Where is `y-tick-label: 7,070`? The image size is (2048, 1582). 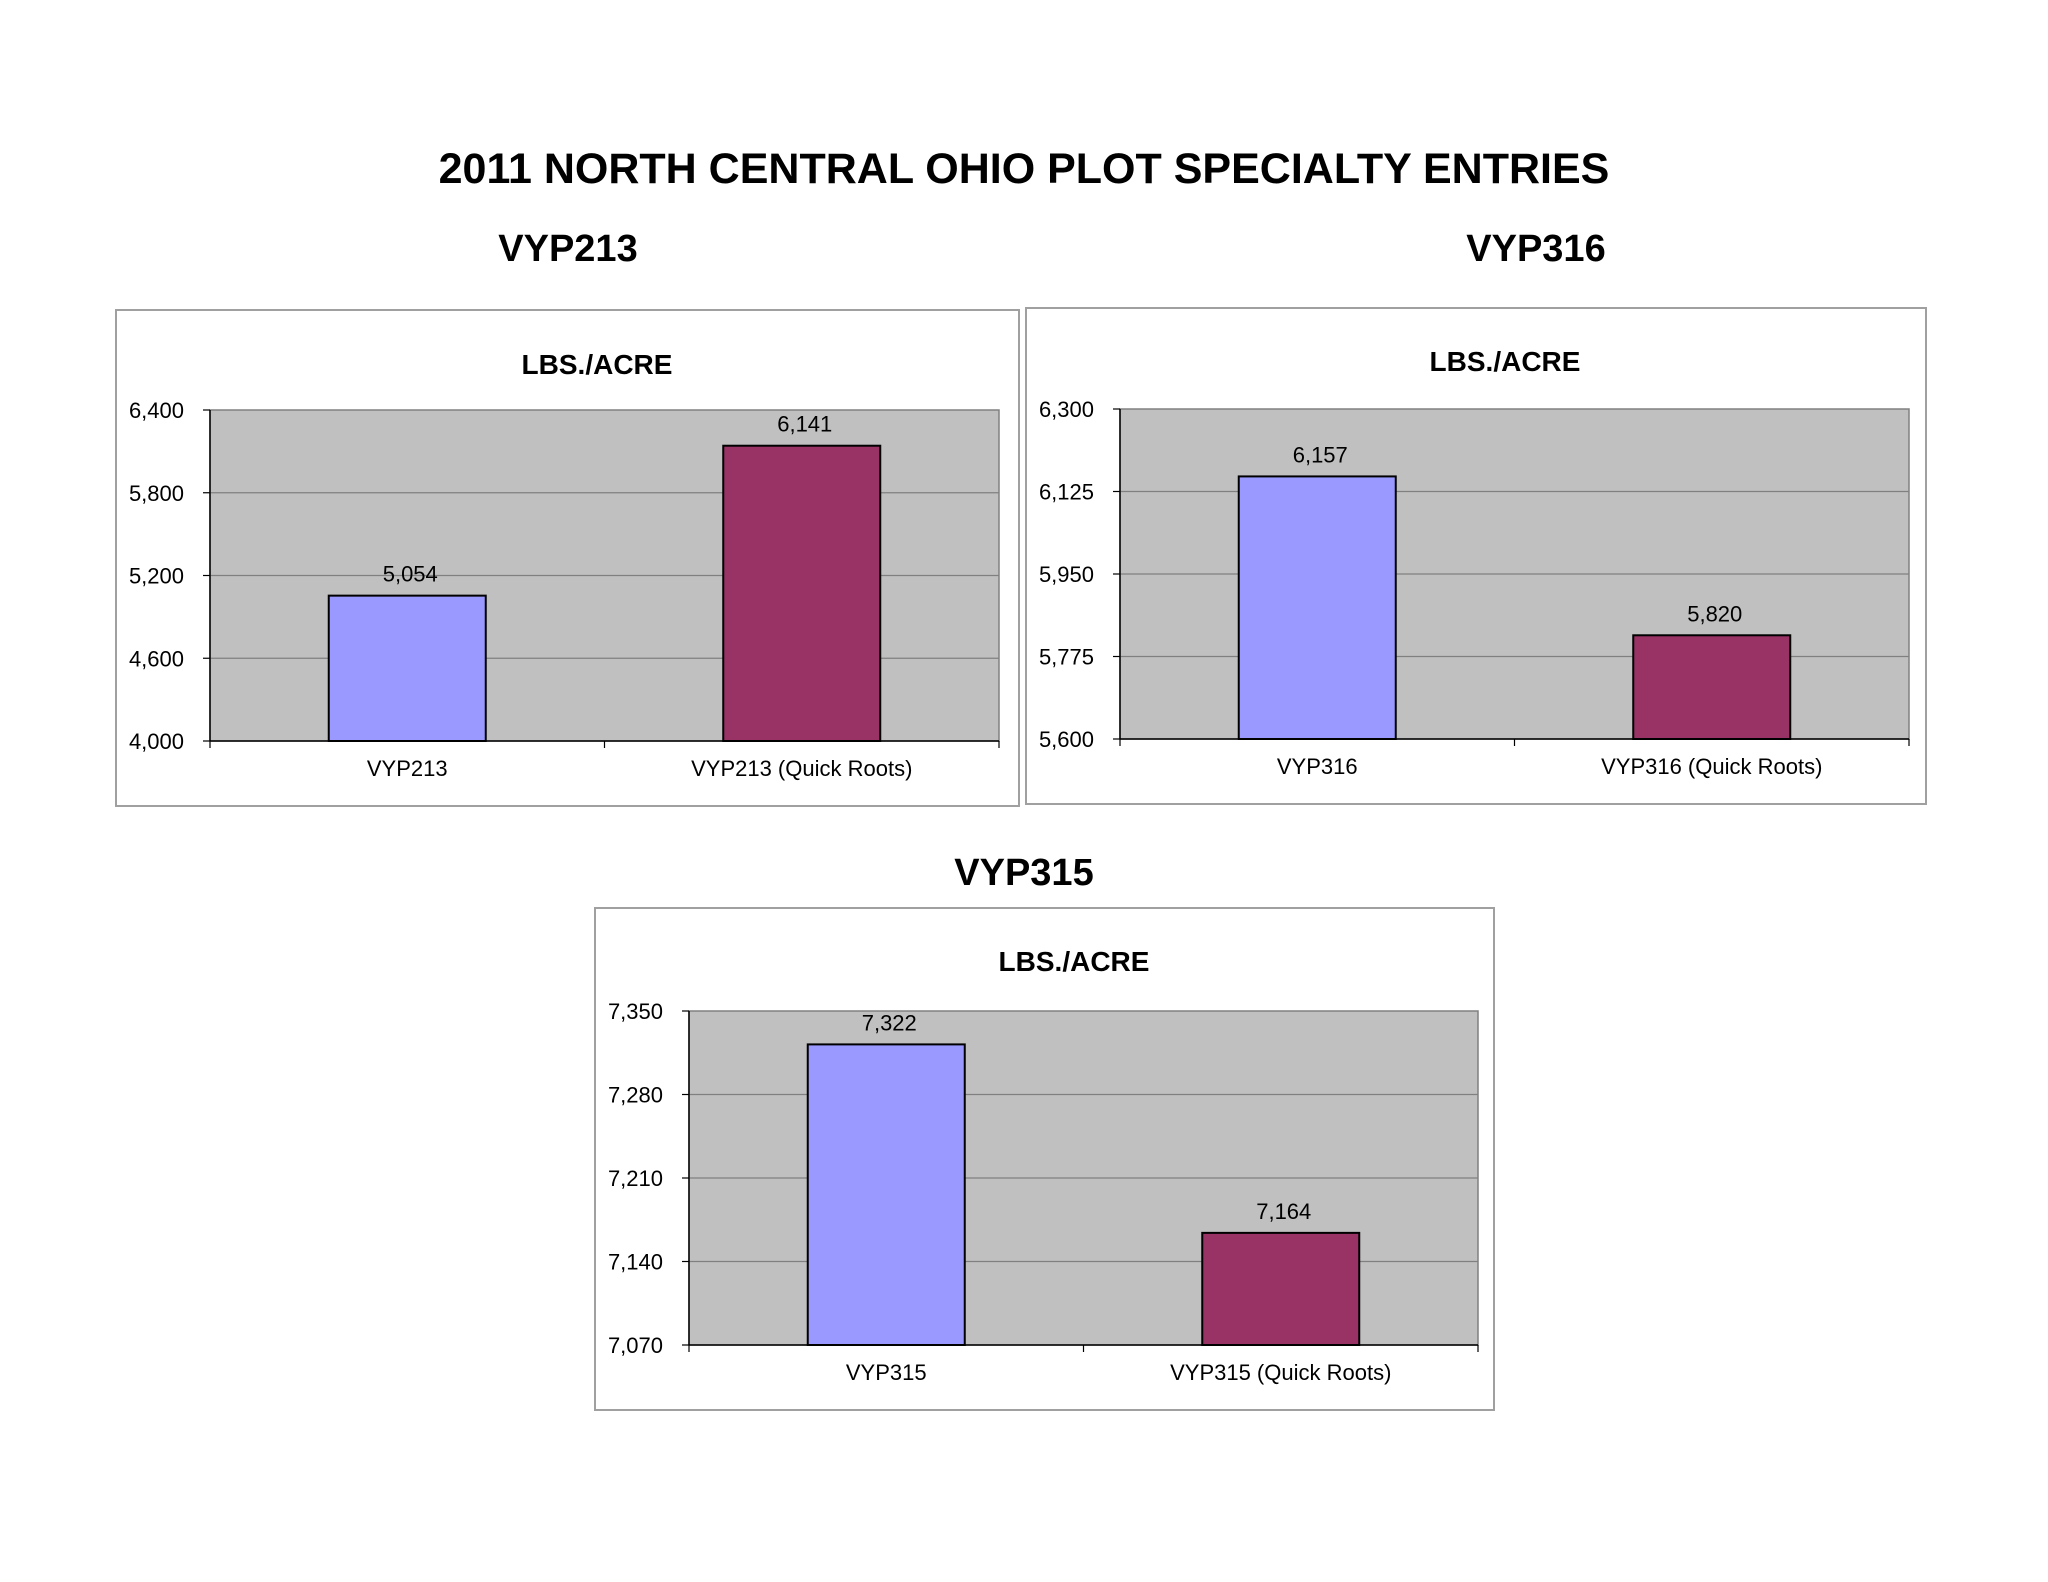
y-tick-label: 7,070 is located at coordinates (635, 1345).